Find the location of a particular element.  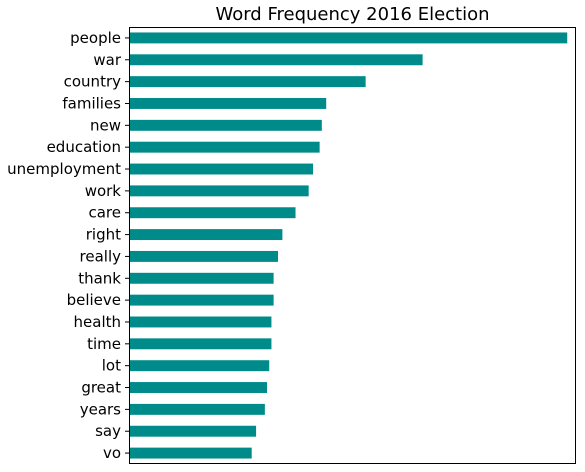

y-tick-label-great: great is located at coordinates (101, 388).